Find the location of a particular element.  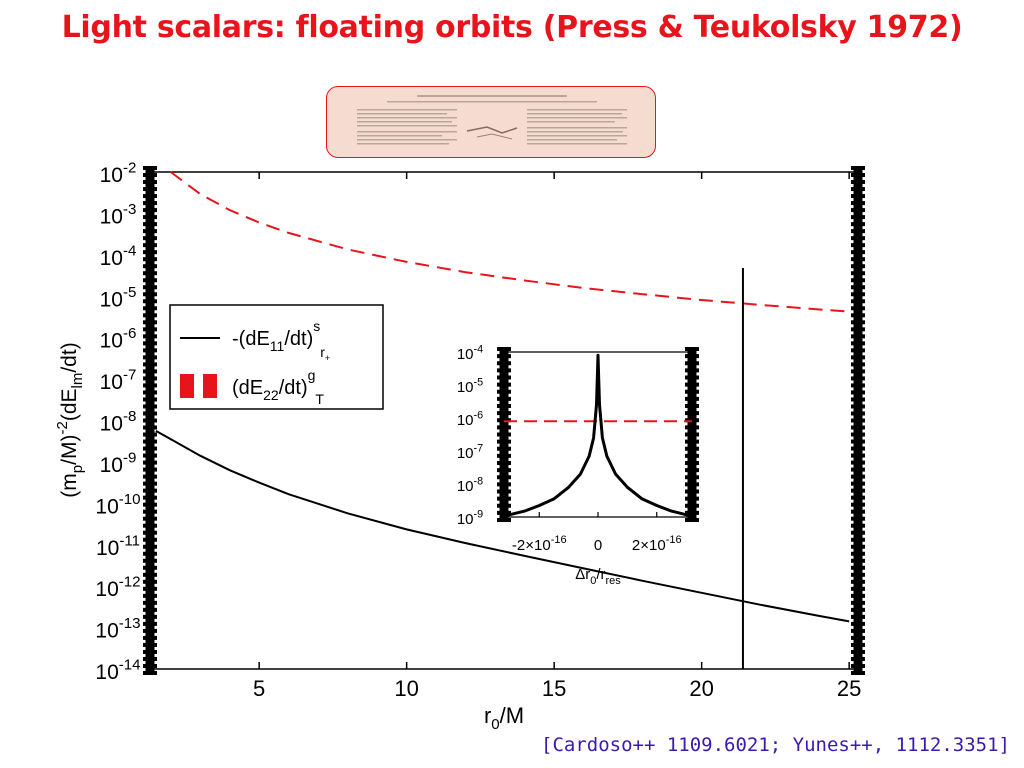

inset-y-tick-label: 10⁻⁴ is located at coordinates (470, 353).